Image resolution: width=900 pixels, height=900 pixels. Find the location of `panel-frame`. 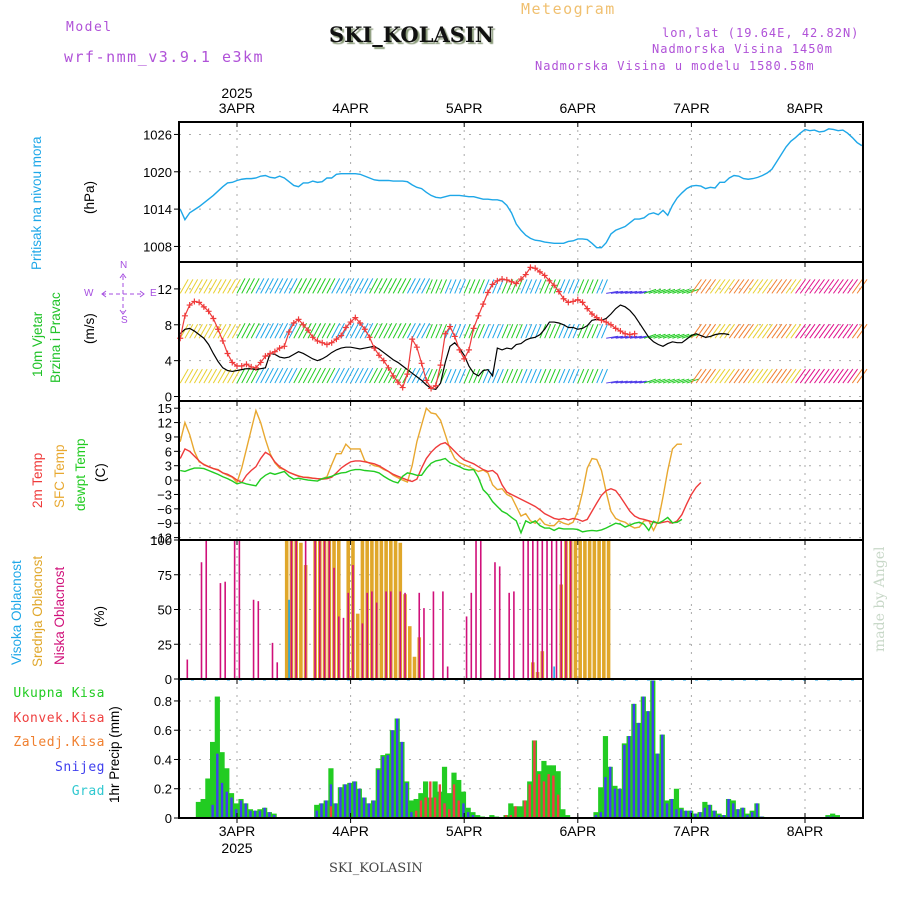

panel-frame is located at coordinates (521, 470).